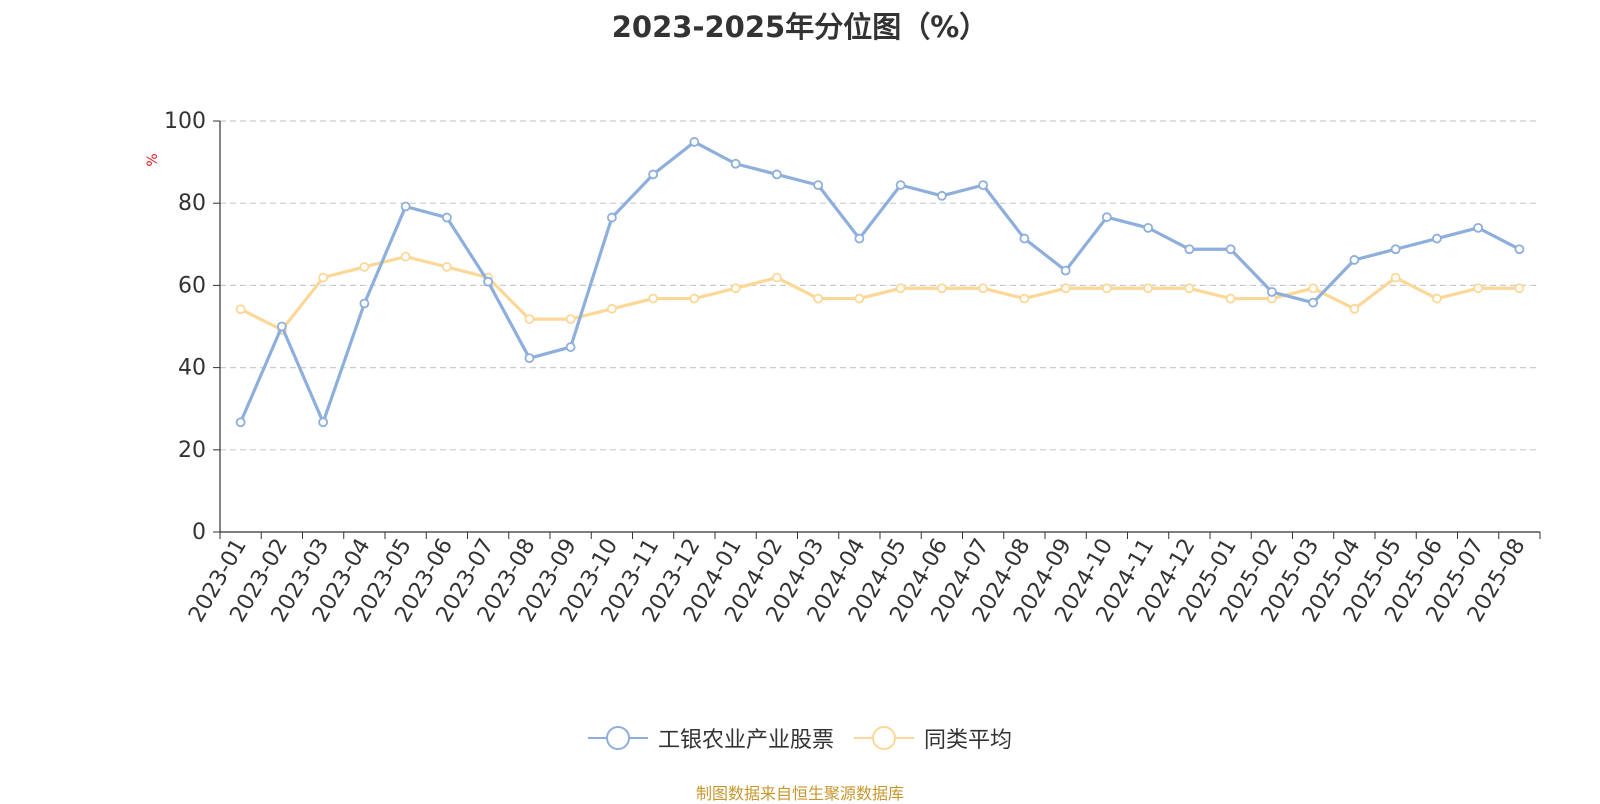 This screenshot has width=1600, height=804. What do you see at coordinates (192, 368) in the screenshot?
I see `y-tick-label: 40` at bounding box center [192, 368].